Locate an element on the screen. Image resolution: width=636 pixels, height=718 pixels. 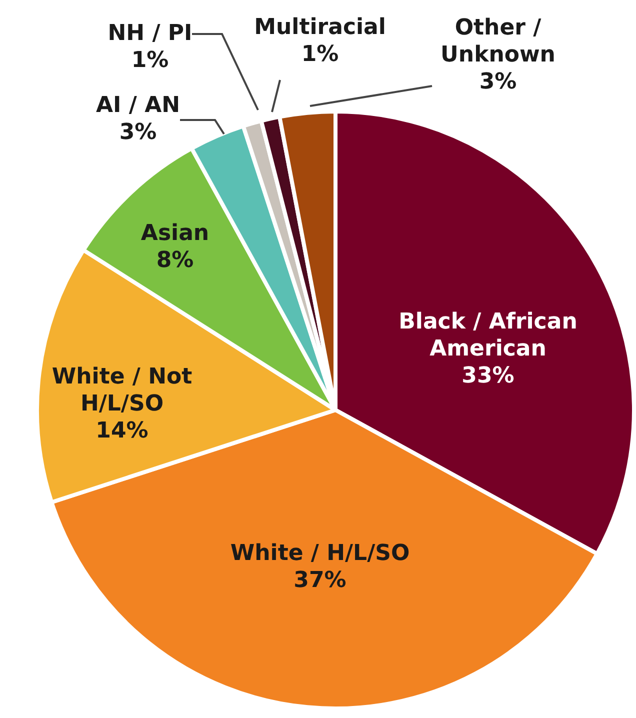
slice-label: AI / AN is located at coordinates (138, 105).